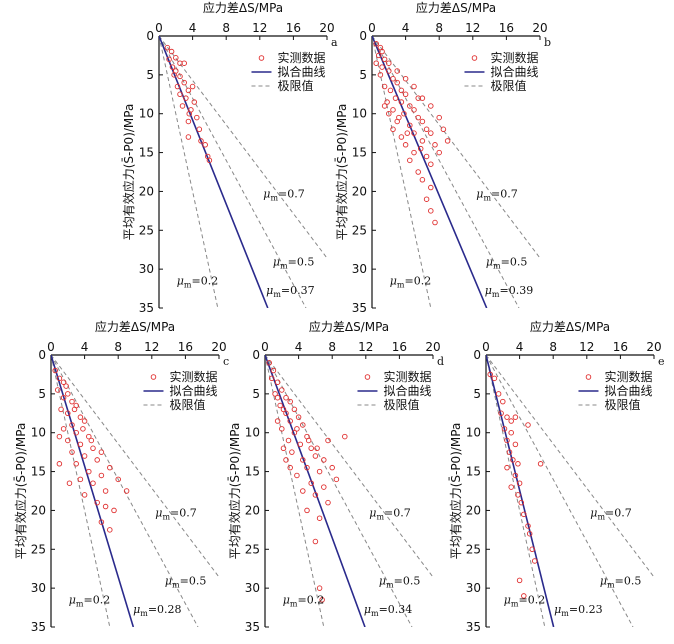 Image resolution: width=674 pixels, height=644 pixels. Describe the element at coordinates (146, 308) in the screenshot. I see `y-tick-label: 35` at that location.